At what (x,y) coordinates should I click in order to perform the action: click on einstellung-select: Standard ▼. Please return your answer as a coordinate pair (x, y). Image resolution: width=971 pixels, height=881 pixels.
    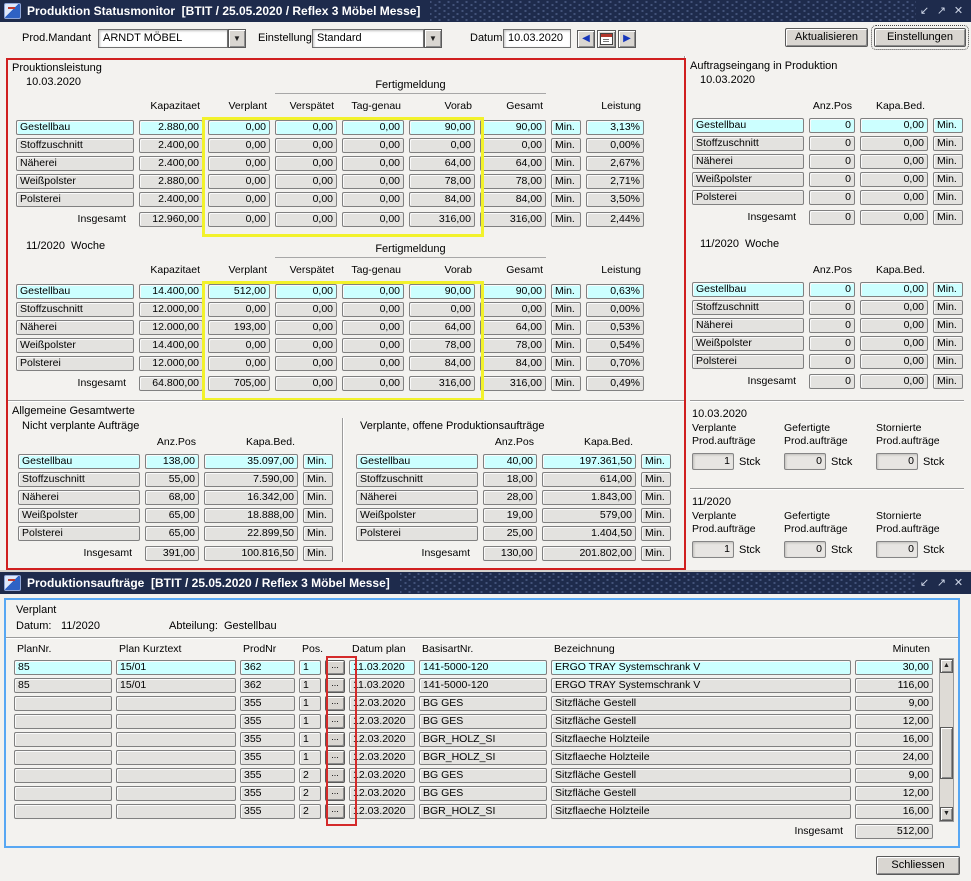
    Looking at the image, I should click on (377, 38).